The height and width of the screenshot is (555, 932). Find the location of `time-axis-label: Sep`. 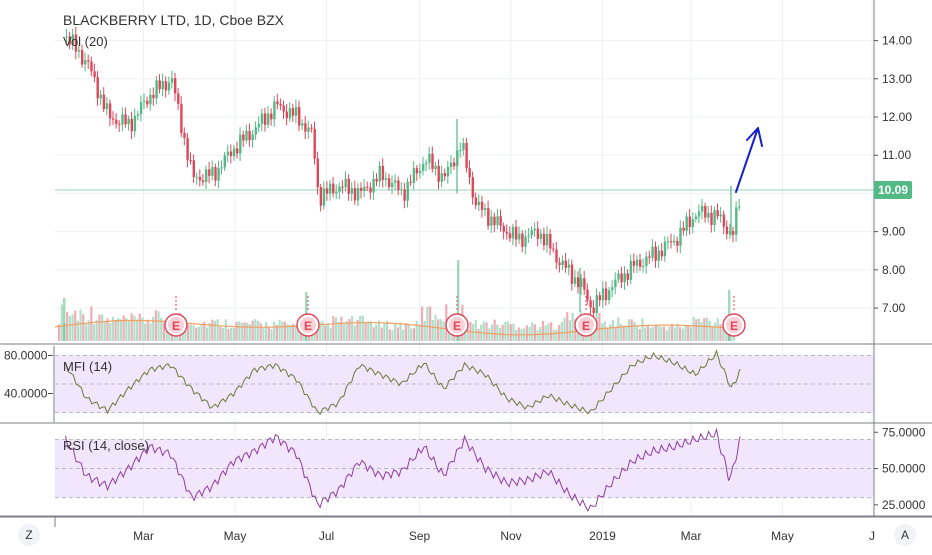

time-axis-label: Sep is located at coordinates (420, 536).